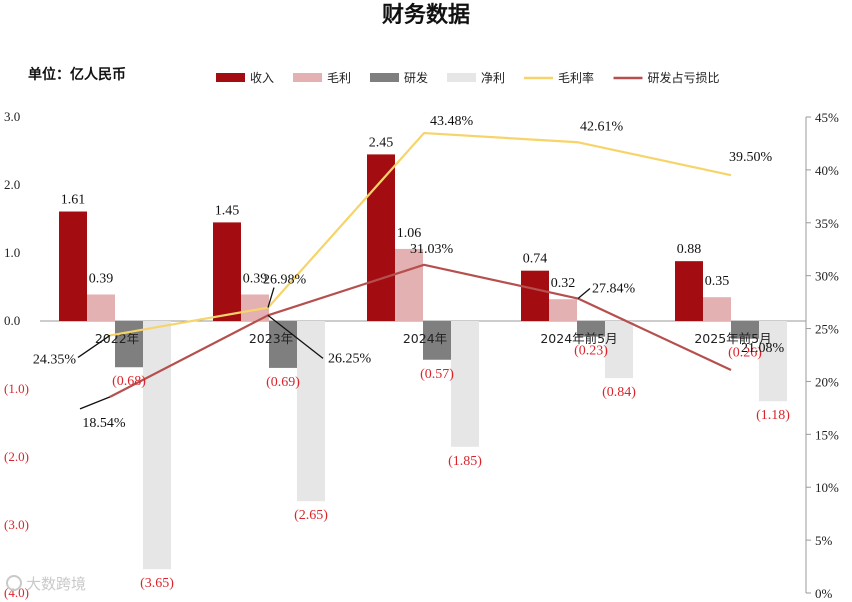  Describe the element at coordinates (16, 524) in the screenshot. I see `y-left-tick-label: (3.0)` at that location.